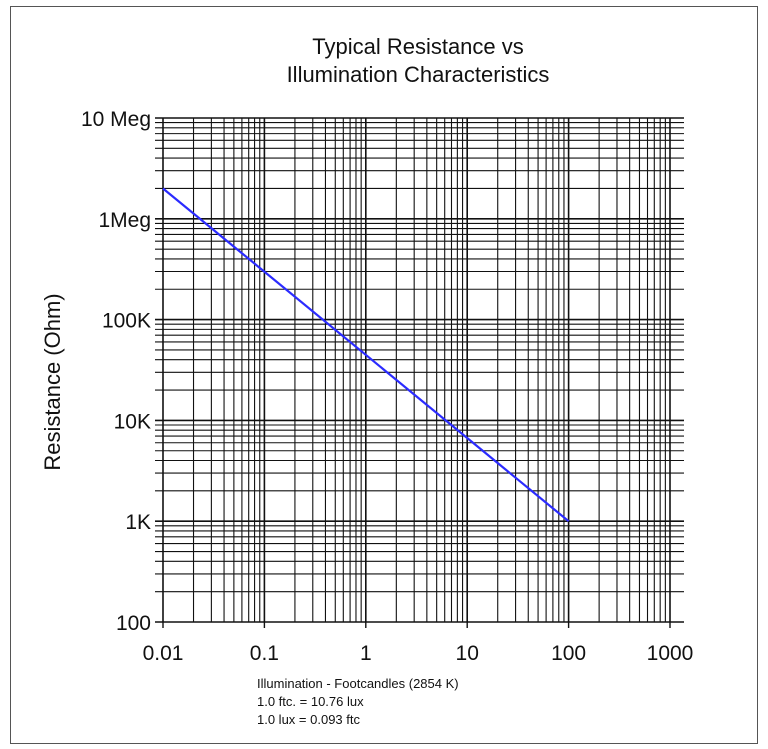 The width and height of the screenshot is (768, 749). What do you see at coordinates (358, 683) in the screenshot?
I see `x-axis-label: Illumination - Footcandles (2854 K)` at bounding box center [358, 683].